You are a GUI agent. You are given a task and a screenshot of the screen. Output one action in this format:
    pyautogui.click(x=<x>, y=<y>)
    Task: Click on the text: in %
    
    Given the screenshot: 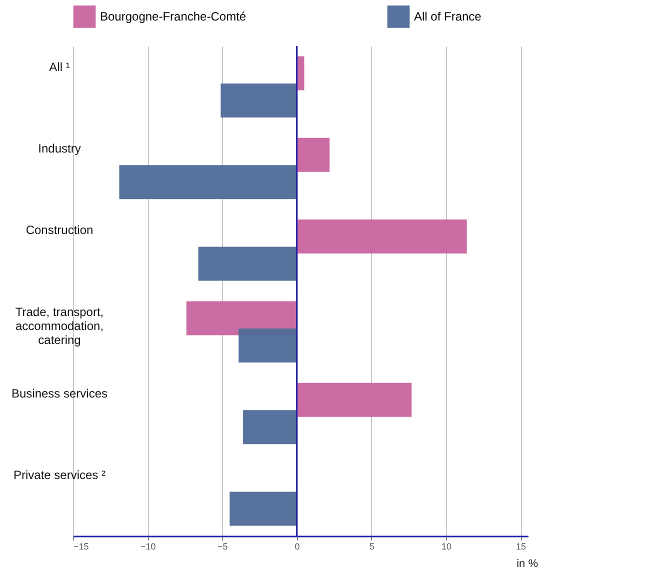 What is the action you would take?
    pyautogui.click(x=527, y=564)
    